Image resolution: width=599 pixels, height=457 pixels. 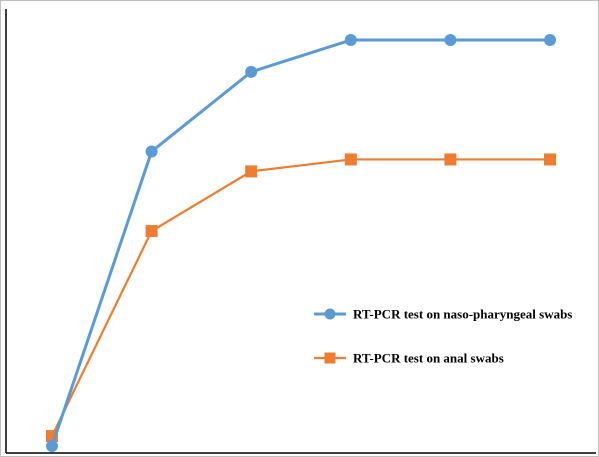 What do you see at coordinates (462, 314) in the screenshot?
I see `legend-label-naso-pharyngeal: RT-PCR test on naso-pharyngeal swabs` at bounding box center [462, 314].